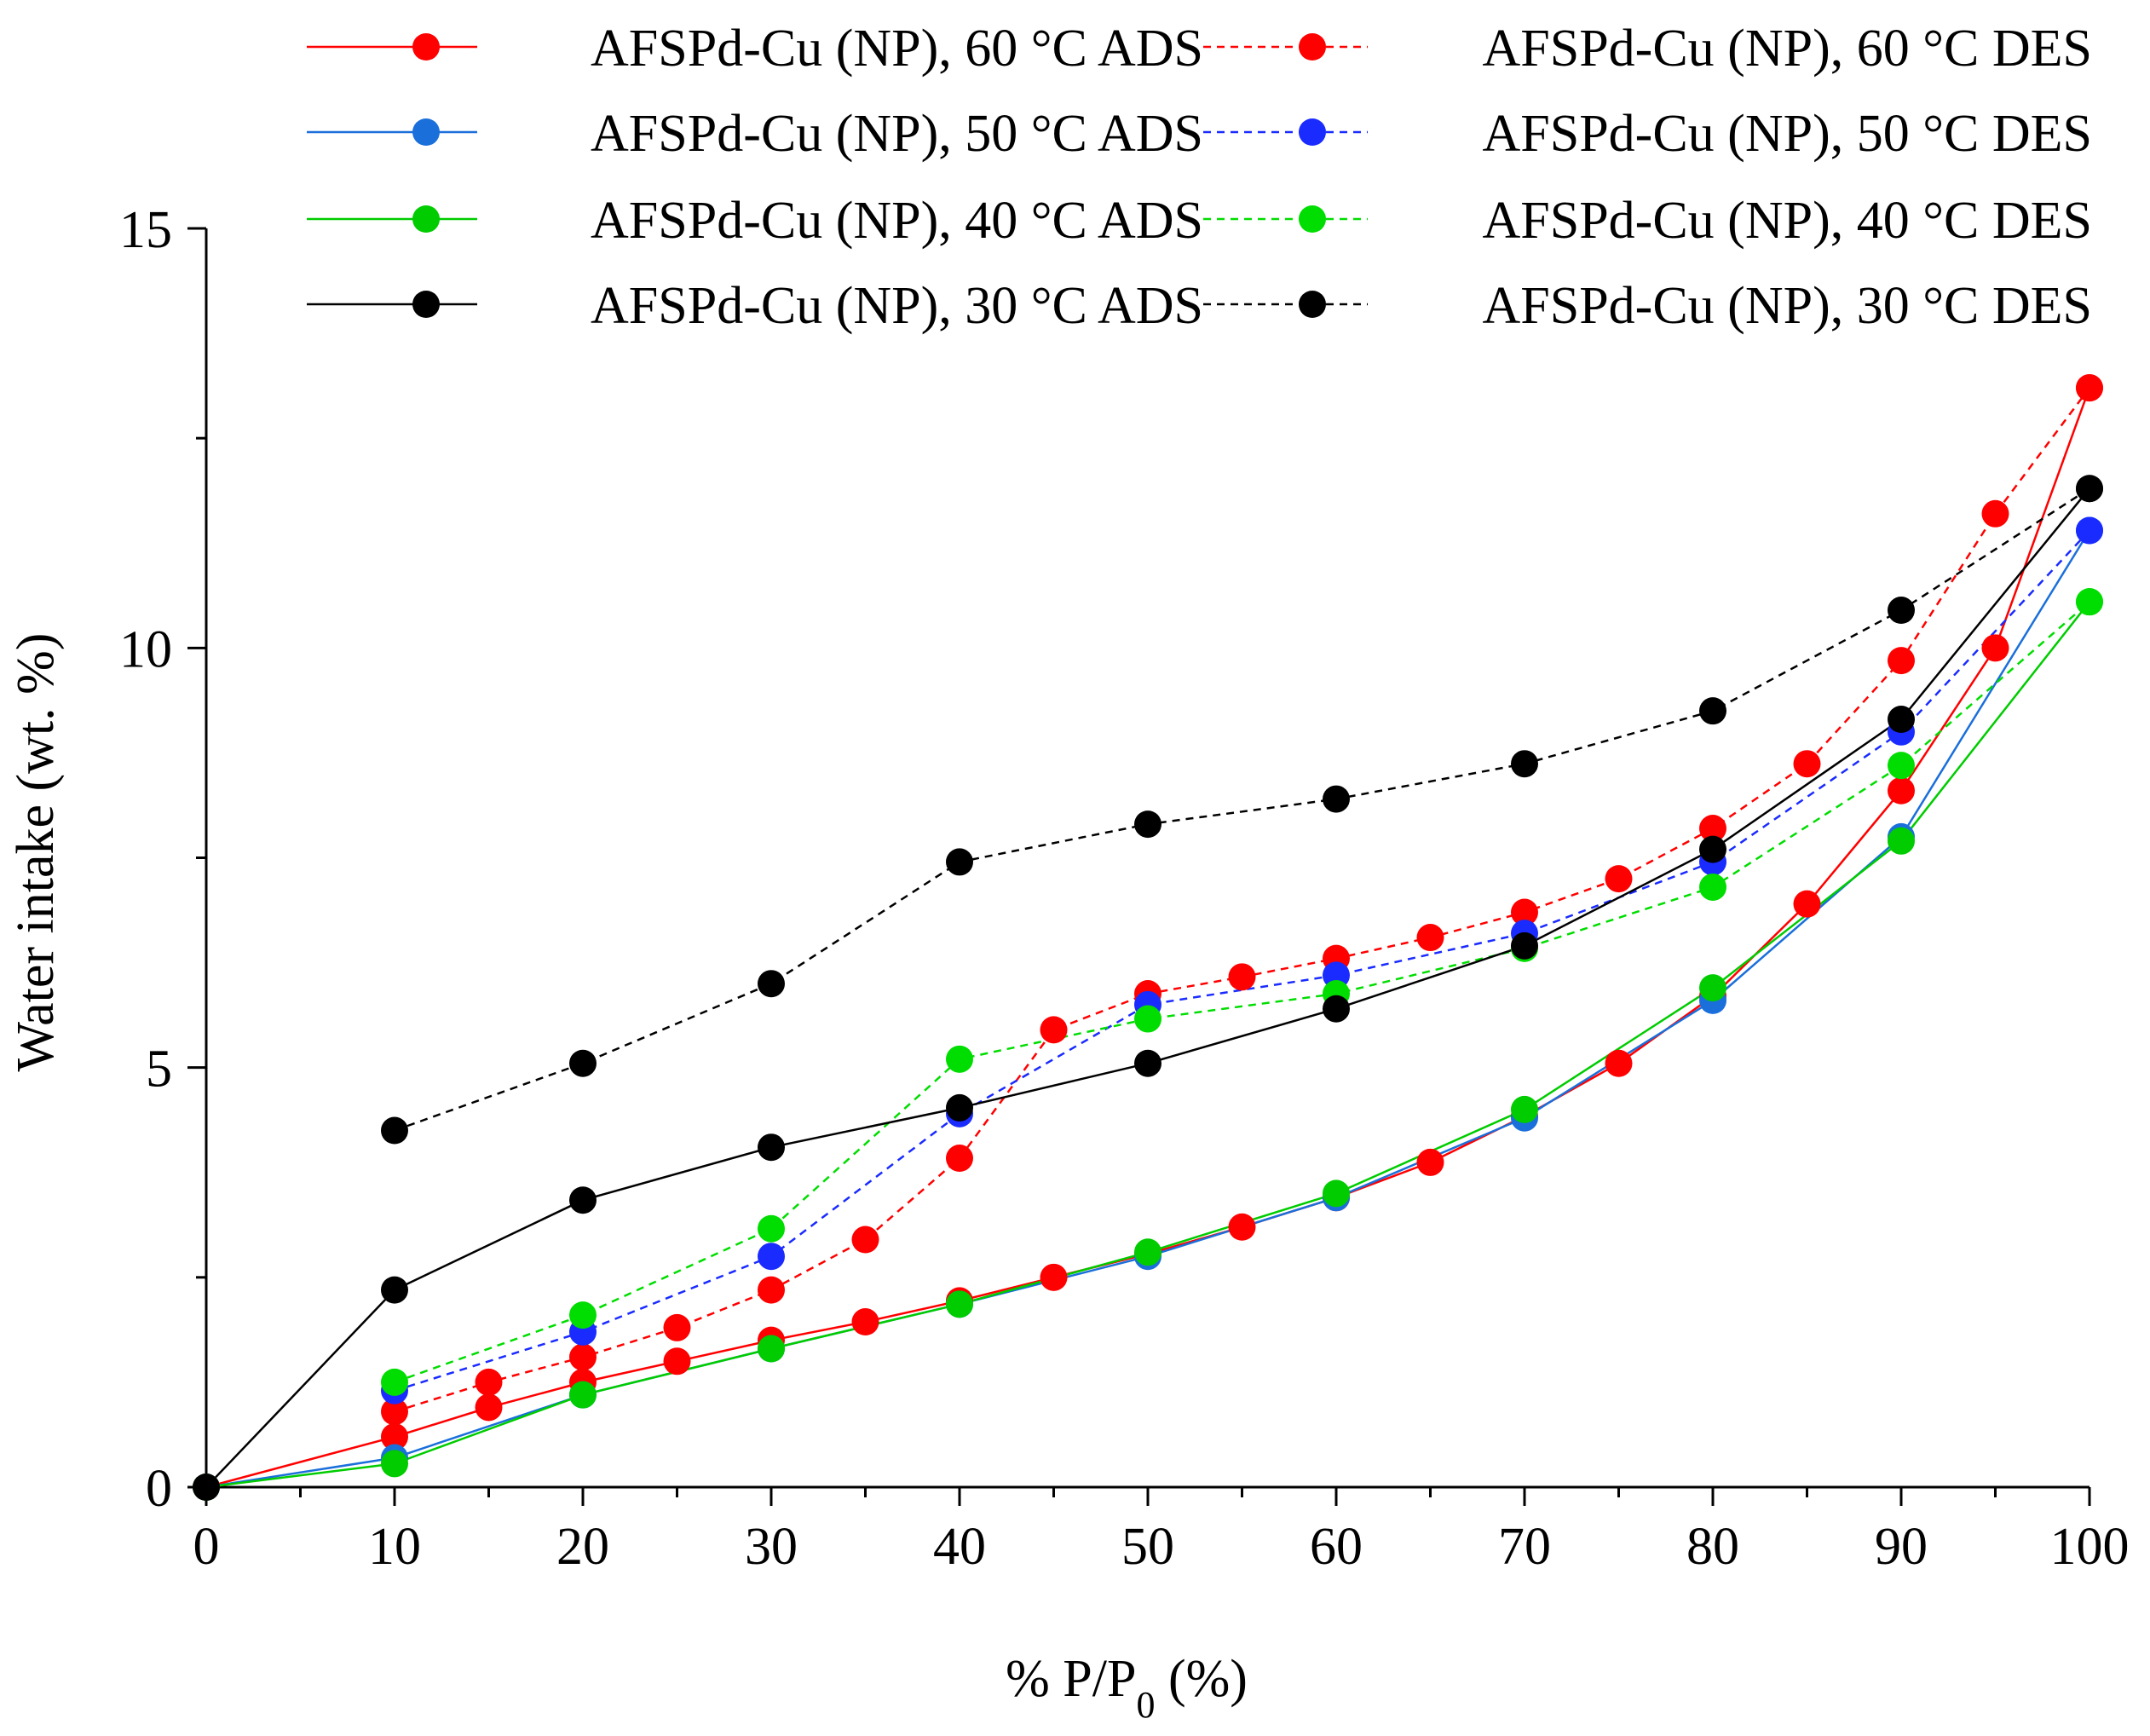 The image size is (2150, 1736). I want to click on x-tick-label: 60, so click(1336, 1547).